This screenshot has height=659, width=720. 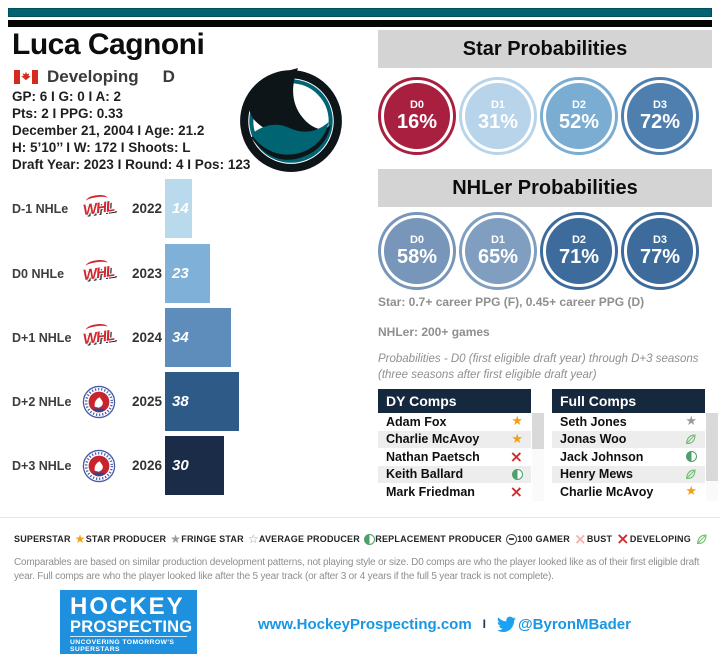 I want to click on development-status: Developing, so click(x=93, y=76).